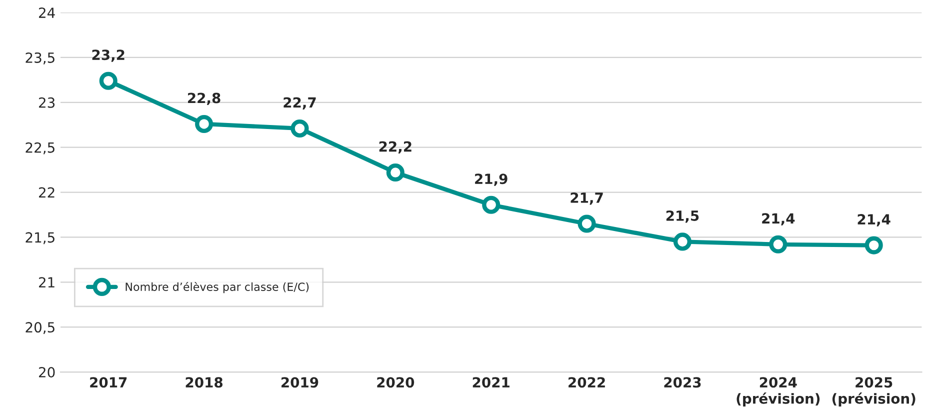 This screenshot has width=931, height=418. I want to click on data-label: 21,9, so click(491, 180).